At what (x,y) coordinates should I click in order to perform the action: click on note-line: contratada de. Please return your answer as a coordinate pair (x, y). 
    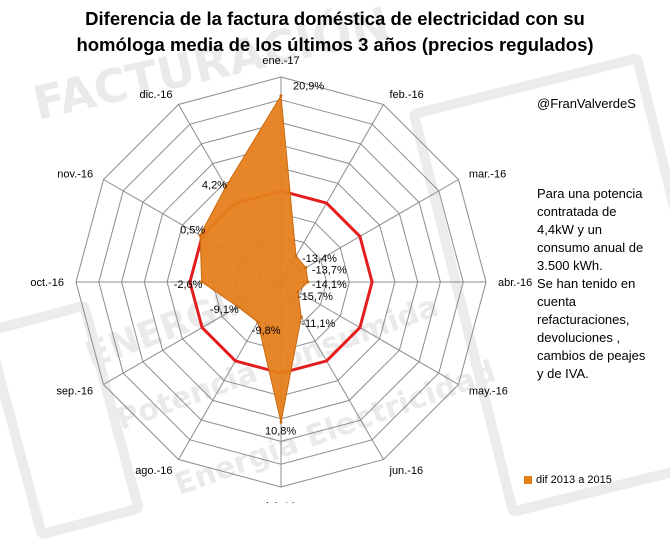
    Looking at the image, I should click on (577, 211).